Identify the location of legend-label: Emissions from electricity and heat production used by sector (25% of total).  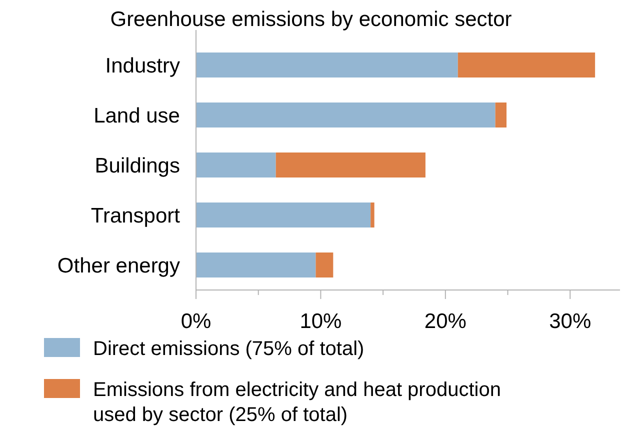
(297, 402).